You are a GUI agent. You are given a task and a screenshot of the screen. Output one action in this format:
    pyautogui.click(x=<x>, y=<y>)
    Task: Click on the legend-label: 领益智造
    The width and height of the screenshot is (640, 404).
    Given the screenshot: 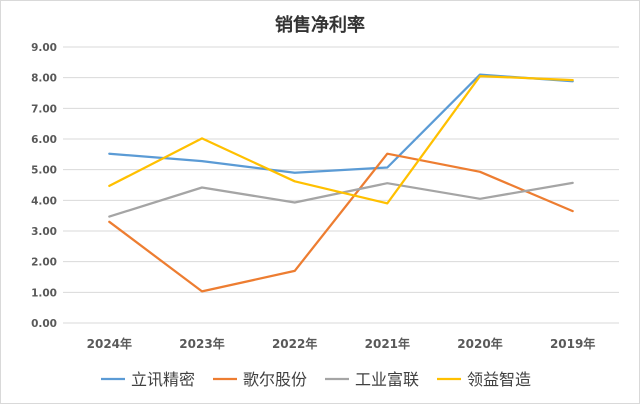 What is the action you would take?
    pyautogui.click(x=499, y=379)
    